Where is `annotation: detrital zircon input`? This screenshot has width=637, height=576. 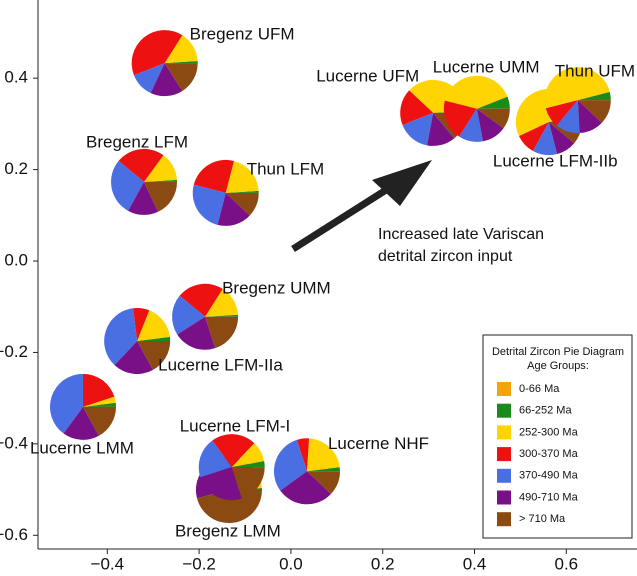 annotation: detrital zircon input is located at coordinates (445, 256).